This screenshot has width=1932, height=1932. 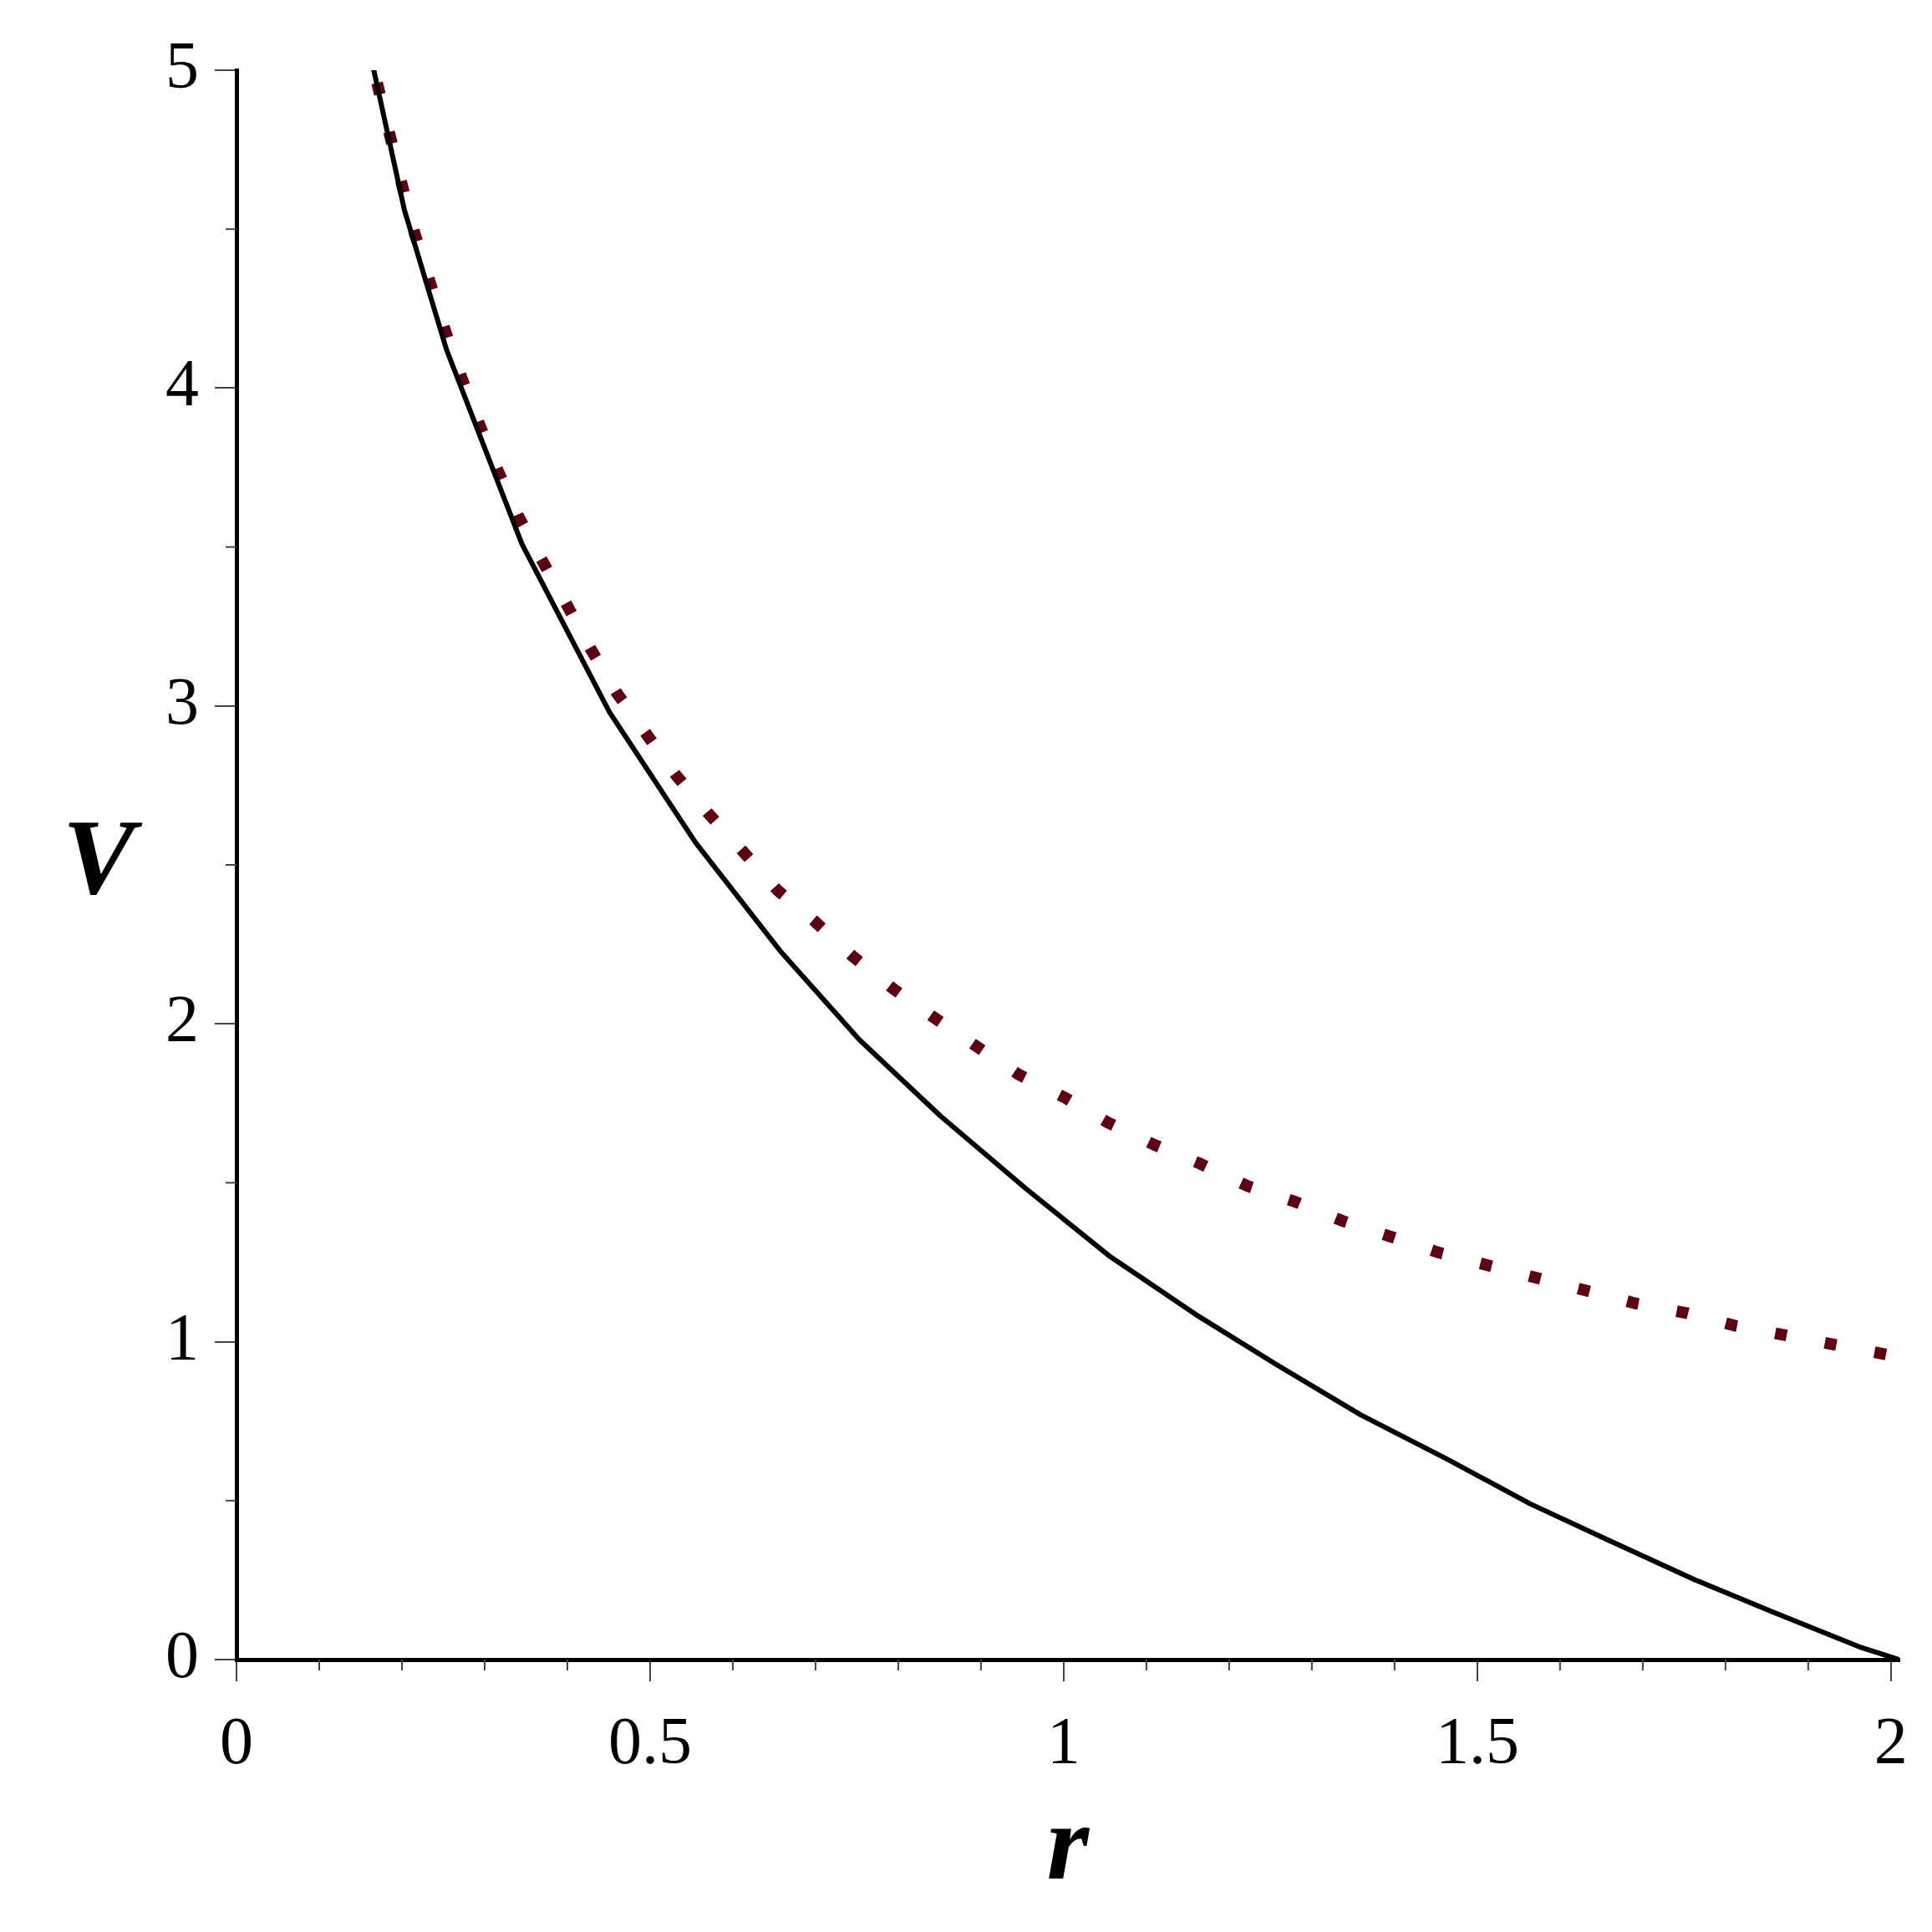 What do you see at coordinates (1063, 1741) in the screenshot?
I see `x-tick-label: 1` at bounding box center [1063, 1741].